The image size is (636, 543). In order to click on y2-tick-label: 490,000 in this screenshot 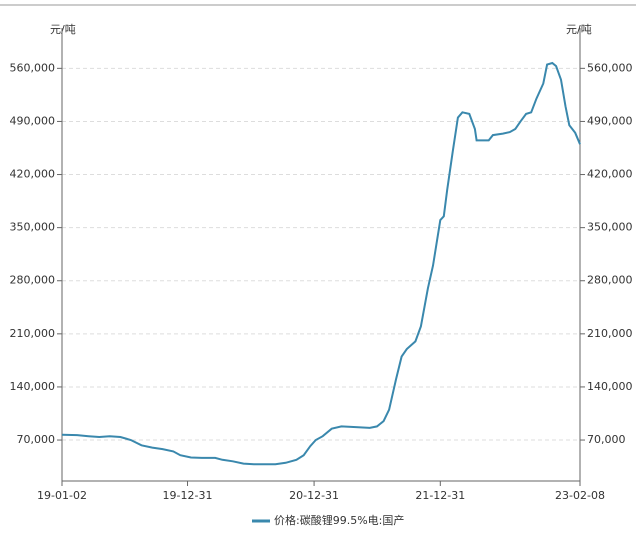, I will do `click(610, 120)`.